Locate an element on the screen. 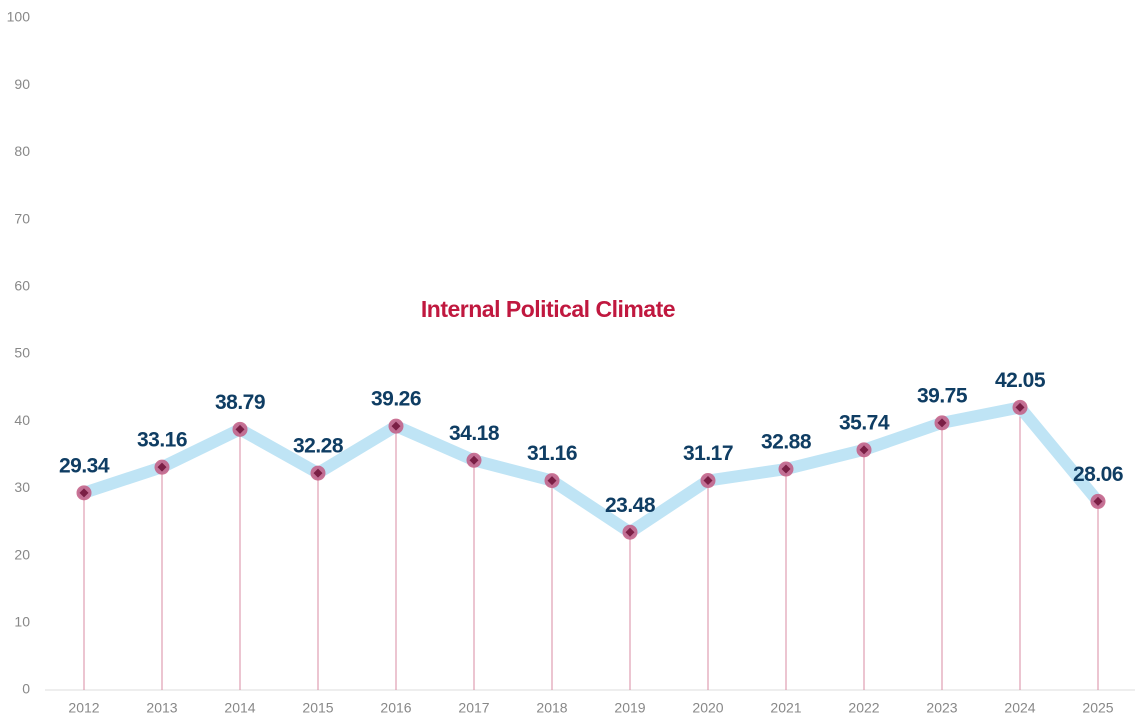 The width and height of the screenshot is (1135, 718). x-tick-label: 2017 is located at coordinates (473, 708).